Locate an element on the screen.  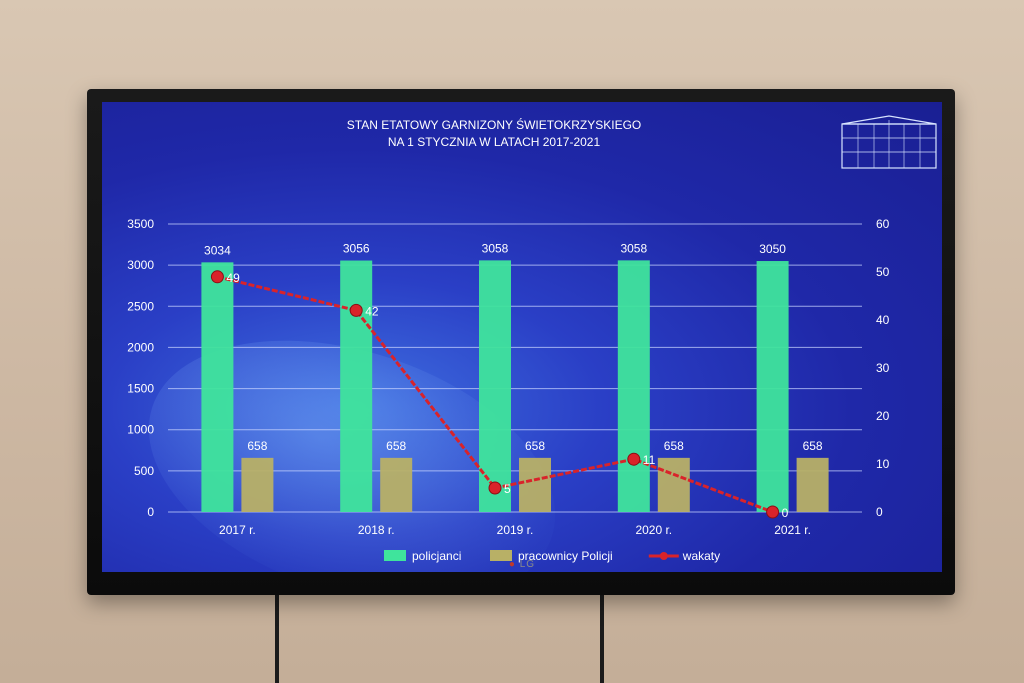
y-left-tick-label: 2500 is located at coordinates (140, 306).